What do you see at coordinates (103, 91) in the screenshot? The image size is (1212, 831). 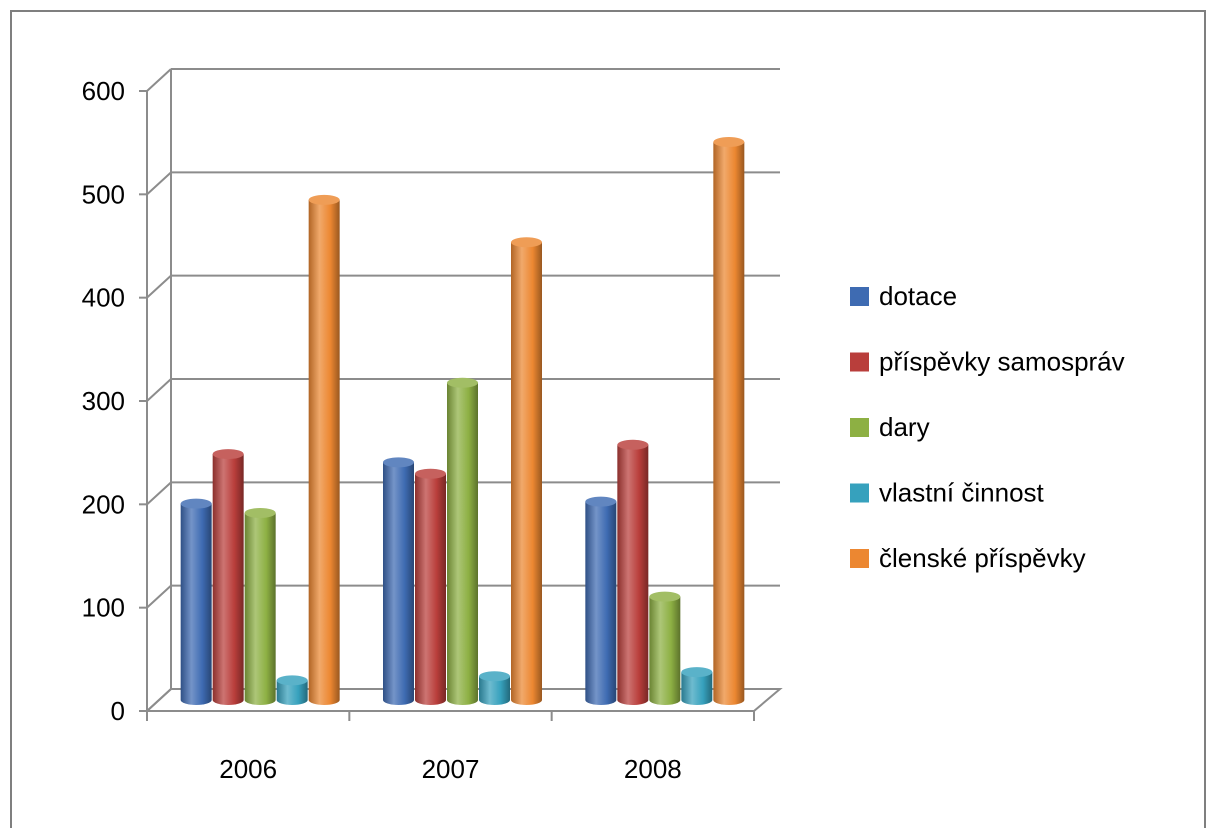 I see `y-tick-label: 600` at bounding box center [103, 91].